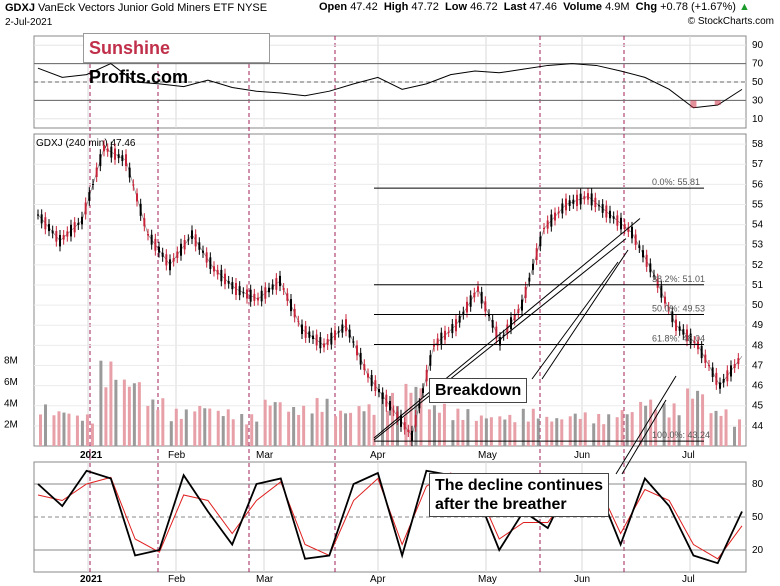  I want to click on fib-level-label: 61.8%: 48.04, so click(678, 339).